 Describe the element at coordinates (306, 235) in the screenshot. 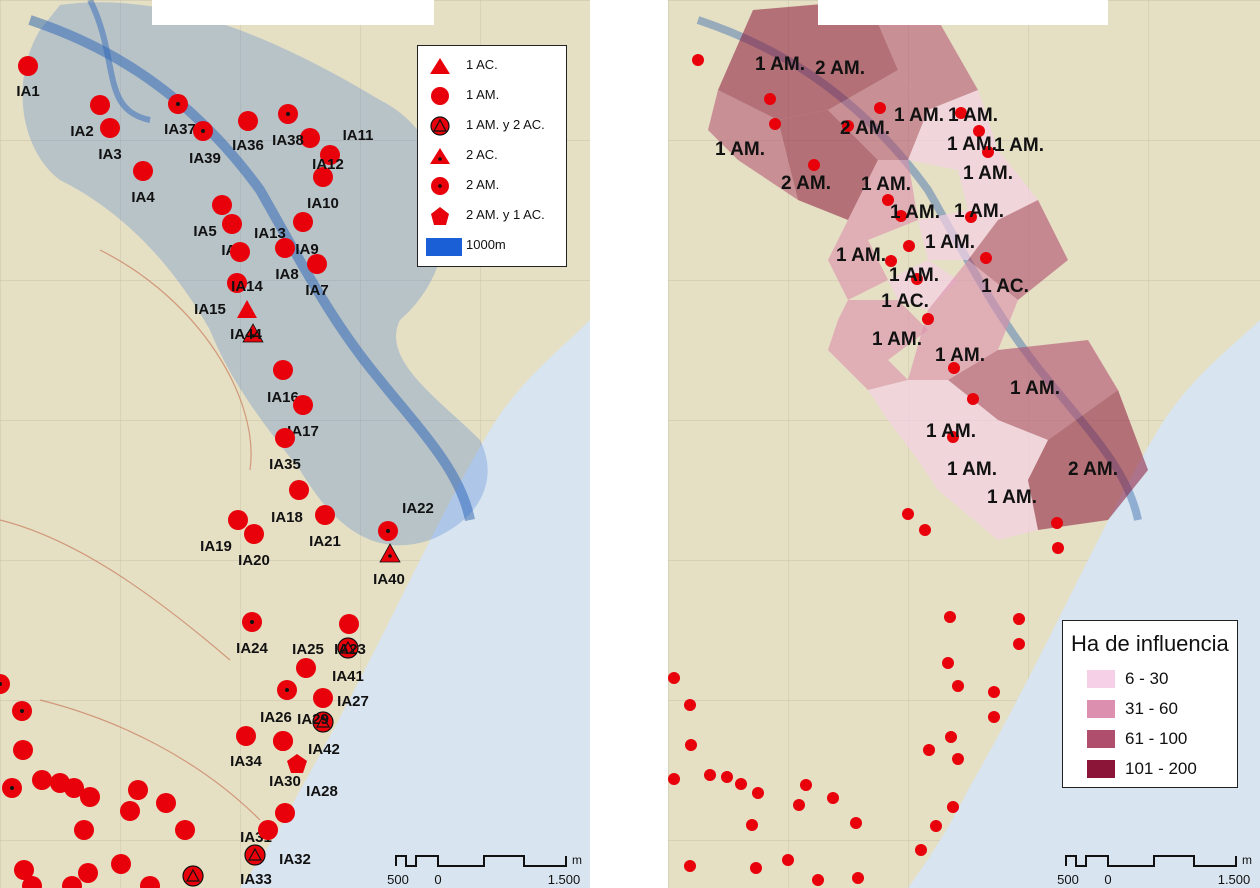

I see `site-ia9: IA9` at that location.